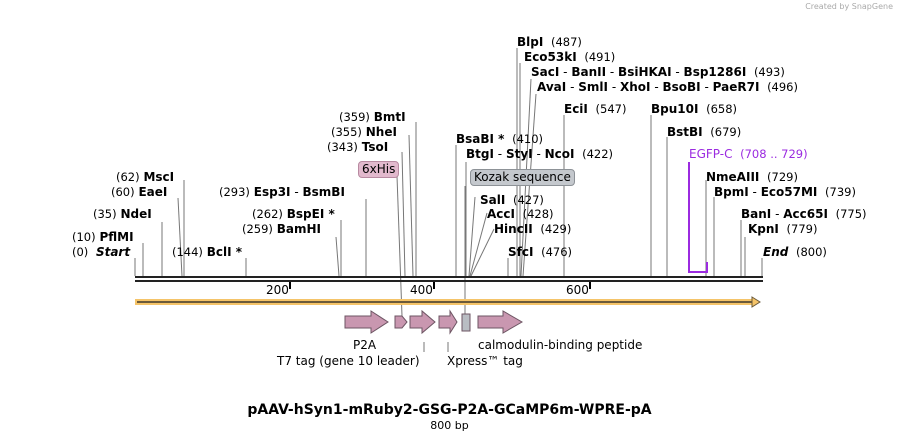 The height and width of the screenshot is (442, 899). What do you see at coordinates (500, 322) in the screenshot?
I see `cbp-arrow` at bounding box center [500, 322].